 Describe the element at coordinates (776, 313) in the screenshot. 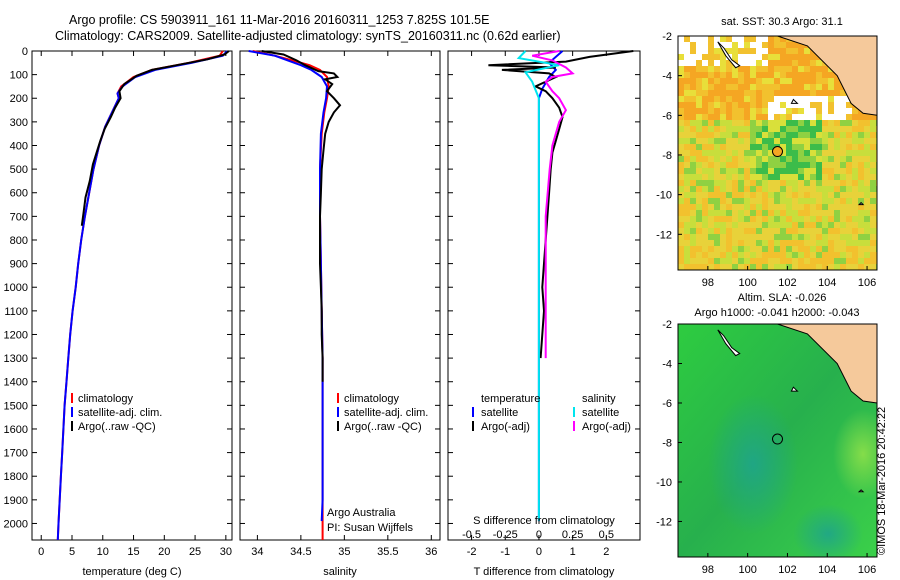

I see `sla-map-subtitle: Argo h1000: -0.041 h2000: -0.043` at that location.